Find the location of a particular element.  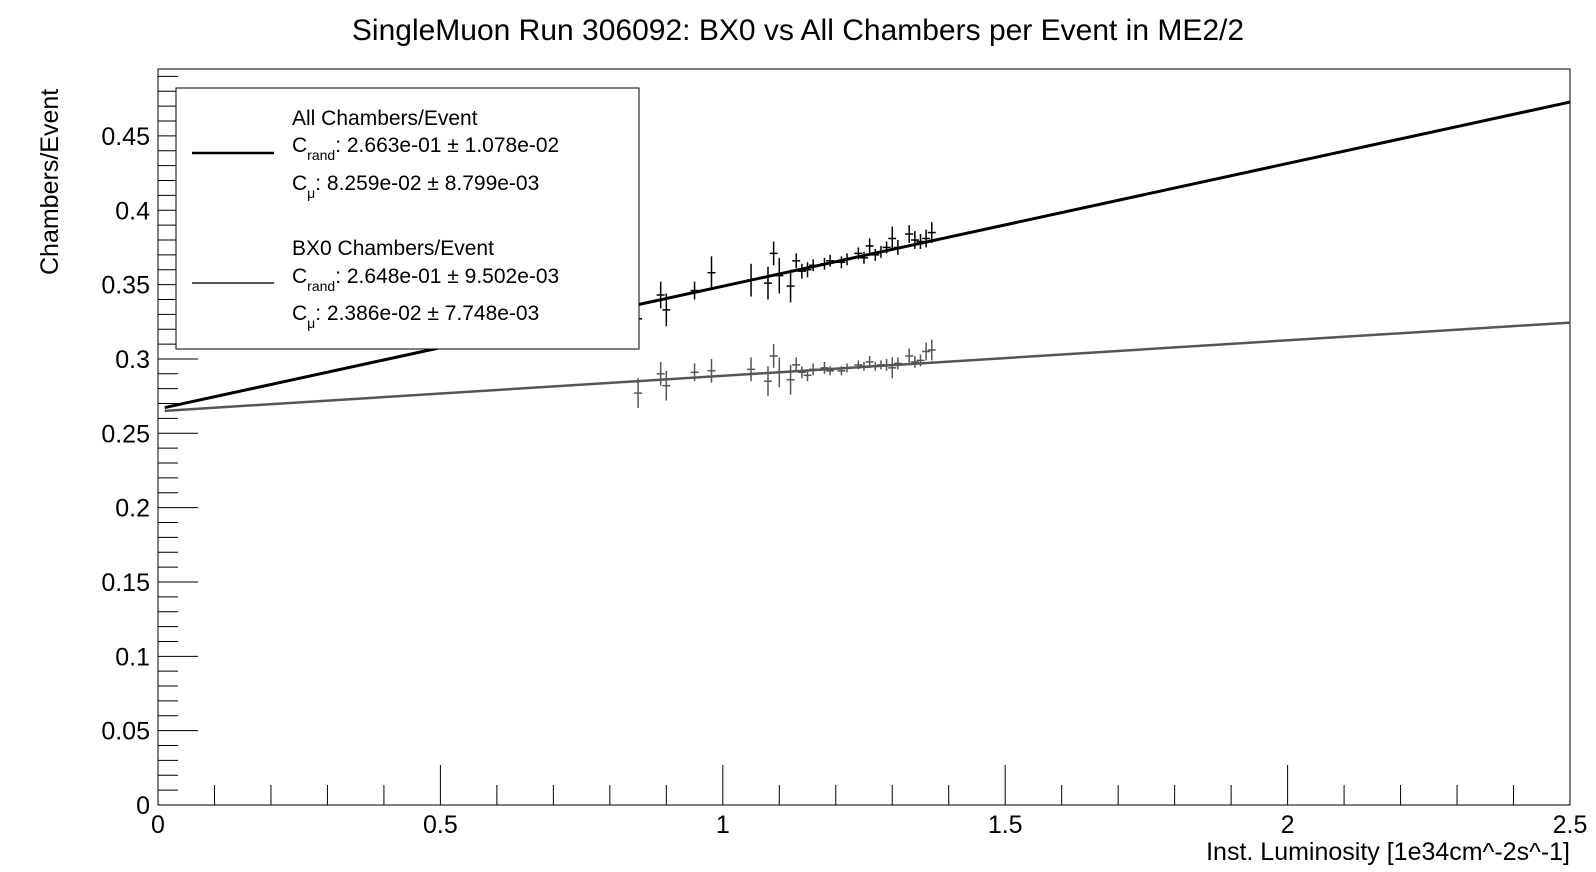

legend-entry-bx0-cmu: Cμ: 2.386e-02 ± 7.748e-03 is located at coordinates (415, 316).